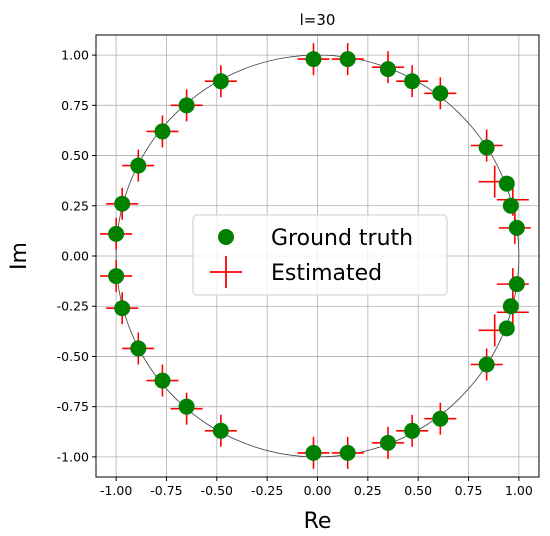 This screenshot has height=536, width=550. What do you see at coordinates (73, 306) in the screenshot?
I see `y-tick-label: -0.25` at bounding box center [73, 306].